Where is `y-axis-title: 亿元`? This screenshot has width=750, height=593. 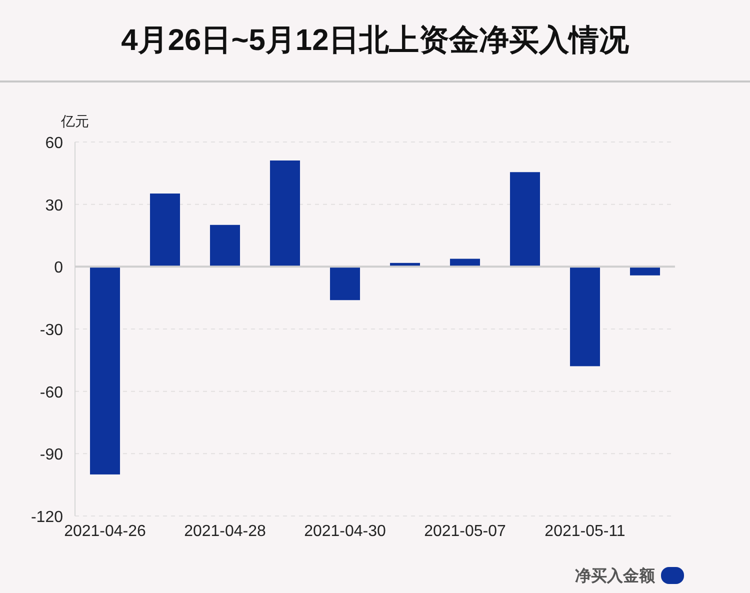 y-axis-title: 亿元 is located at coordinates (74, 121).